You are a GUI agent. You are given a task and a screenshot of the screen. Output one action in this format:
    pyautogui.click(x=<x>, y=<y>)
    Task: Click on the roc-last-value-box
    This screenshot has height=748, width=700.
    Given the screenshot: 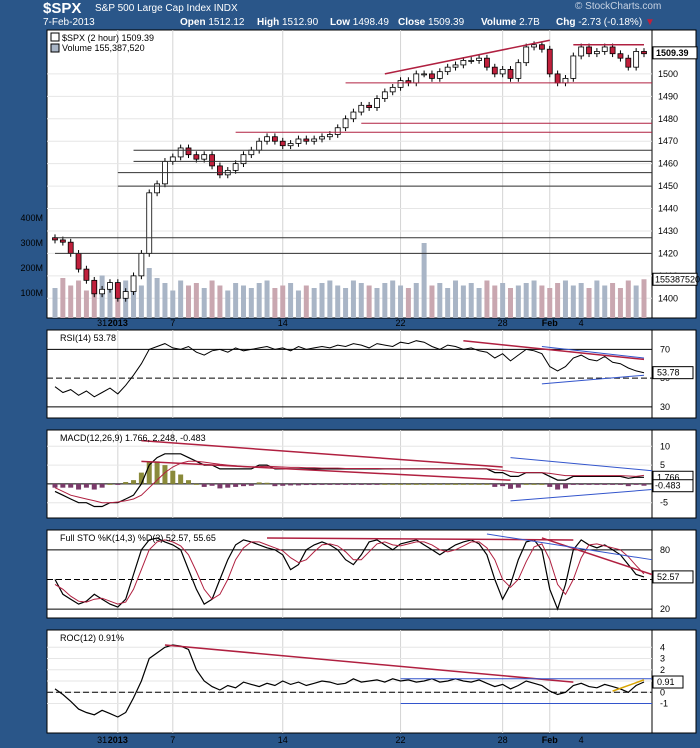 What is the action you would take?
    pyautogui.click(x=668, y=682)
    